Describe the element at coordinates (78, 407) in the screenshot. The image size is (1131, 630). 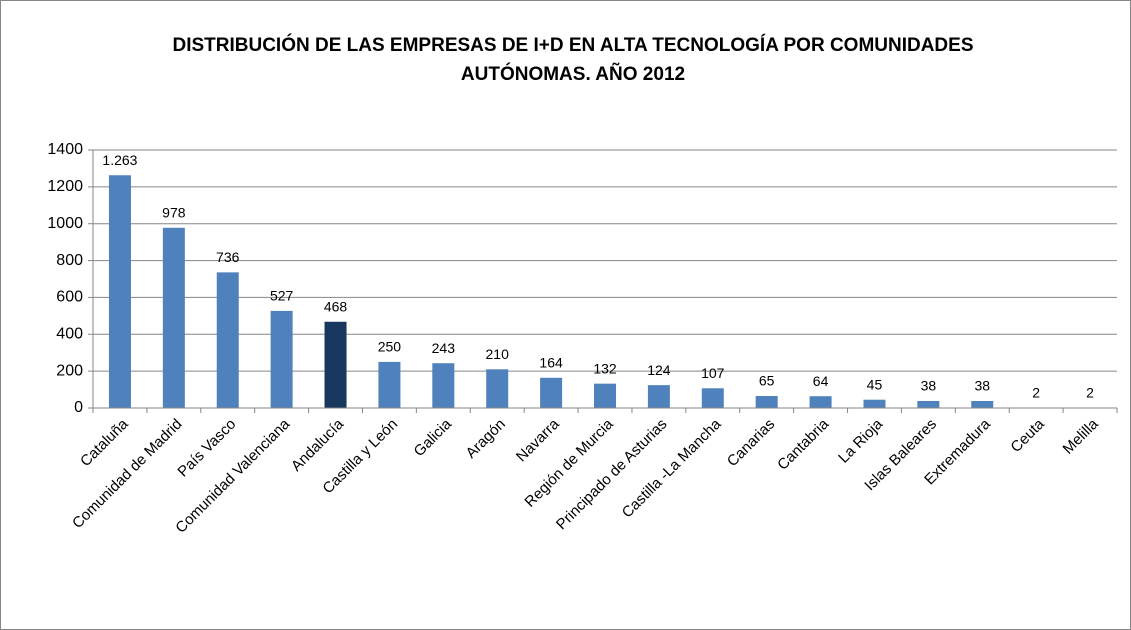
I see `y-tick-label: 0` at that location.